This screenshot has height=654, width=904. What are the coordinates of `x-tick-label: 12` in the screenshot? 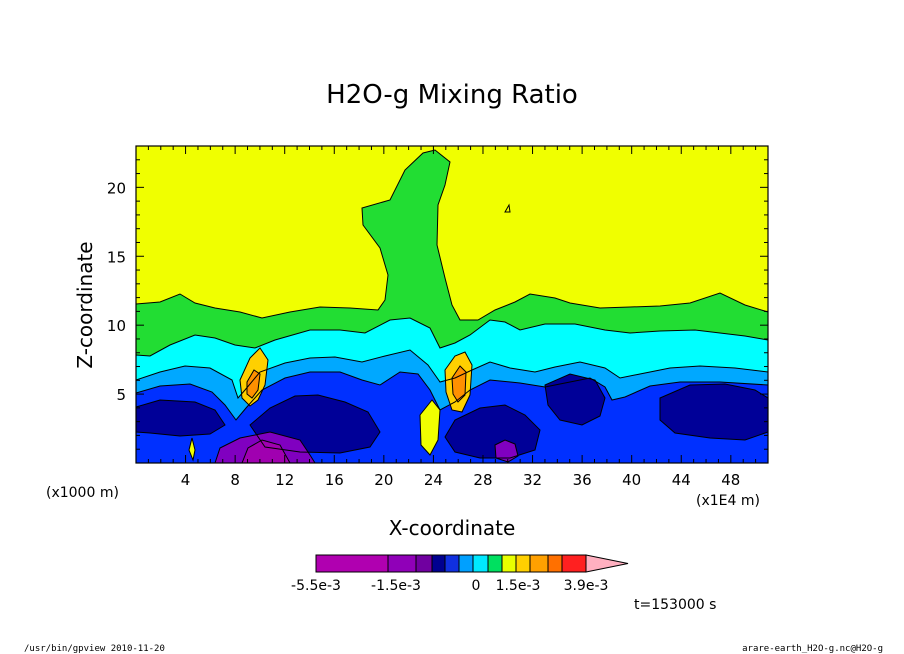 It's located at (284, 480).